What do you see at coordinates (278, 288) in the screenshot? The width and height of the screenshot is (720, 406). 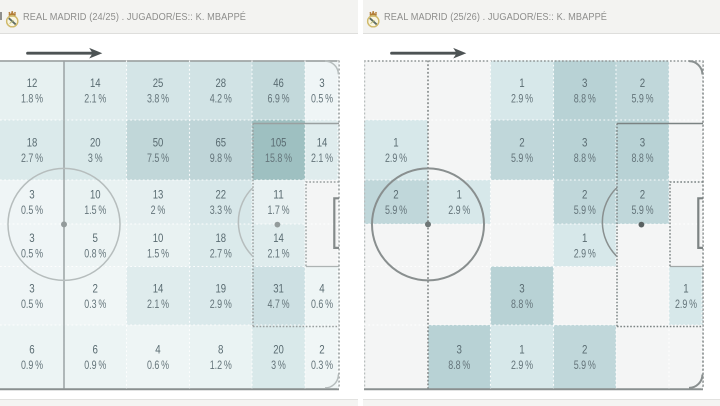 I see `svg-text: 31` at bounding box center [278, 288].